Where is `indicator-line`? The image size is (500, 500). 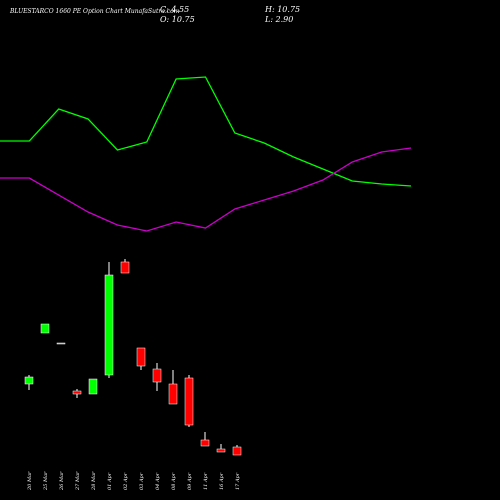
indicator-line is located at coordinates (206, 189).